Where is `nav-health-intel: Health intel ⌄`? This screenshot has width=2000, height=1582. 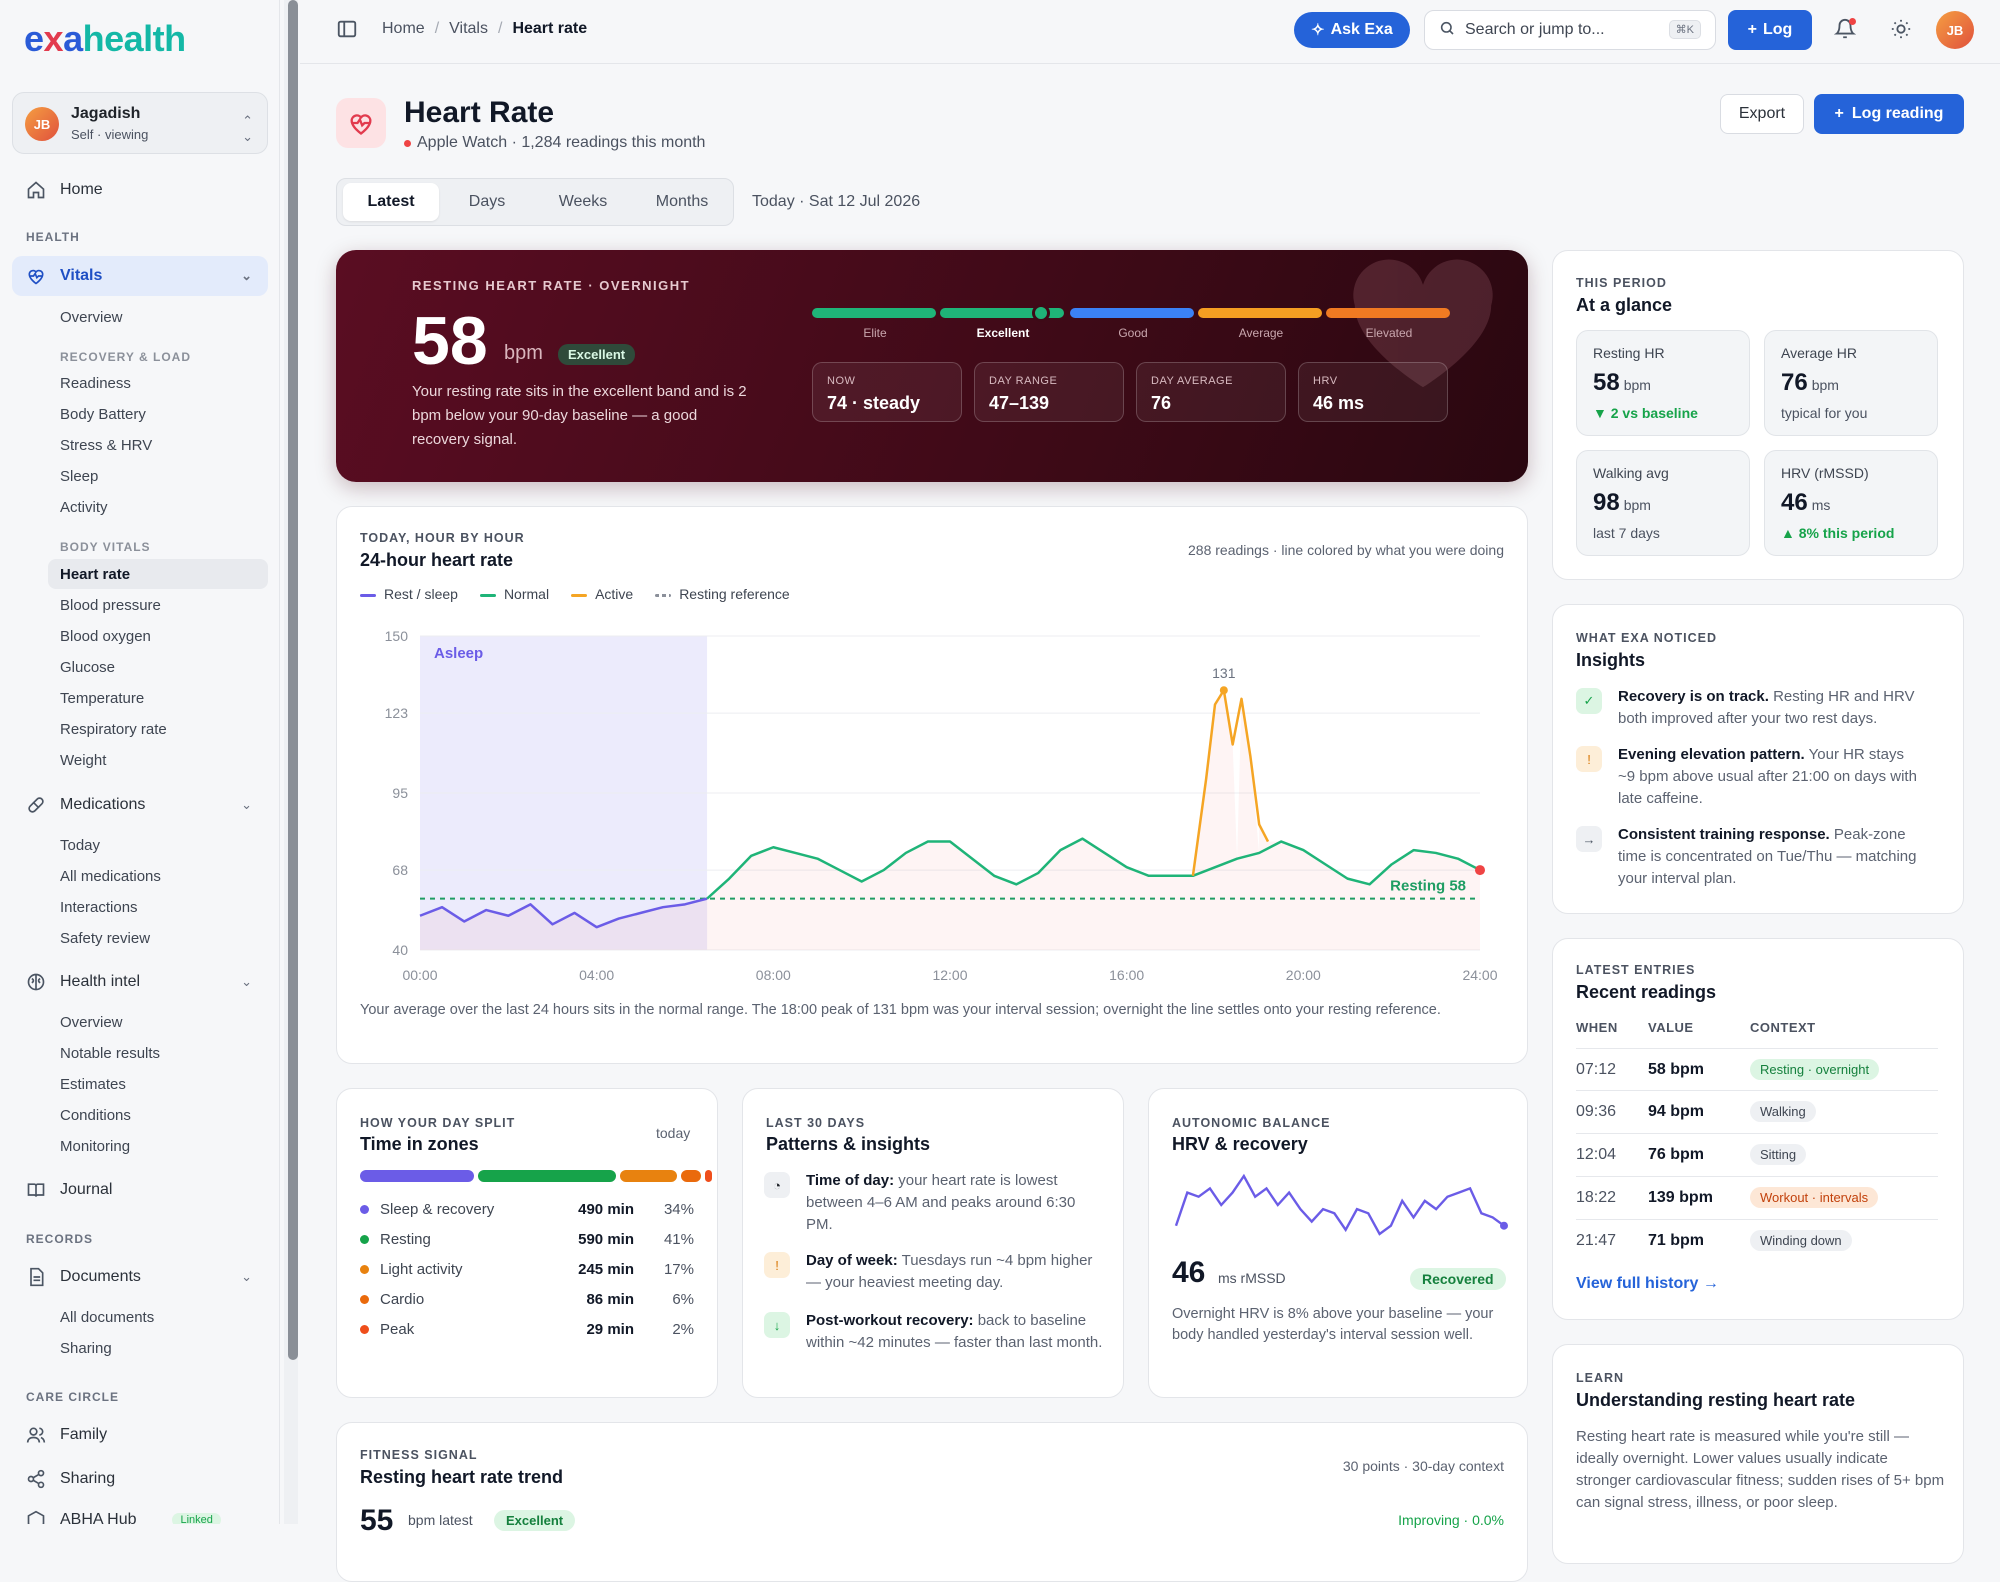
nav-health-intel: Health intel ⌄ is located at coordinates (140, 982).